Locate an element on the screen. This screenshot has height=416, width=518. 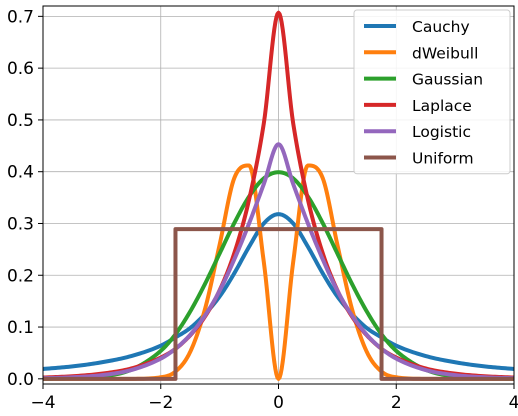
x-tick-label: 4 is located at coordinates (513, 403).